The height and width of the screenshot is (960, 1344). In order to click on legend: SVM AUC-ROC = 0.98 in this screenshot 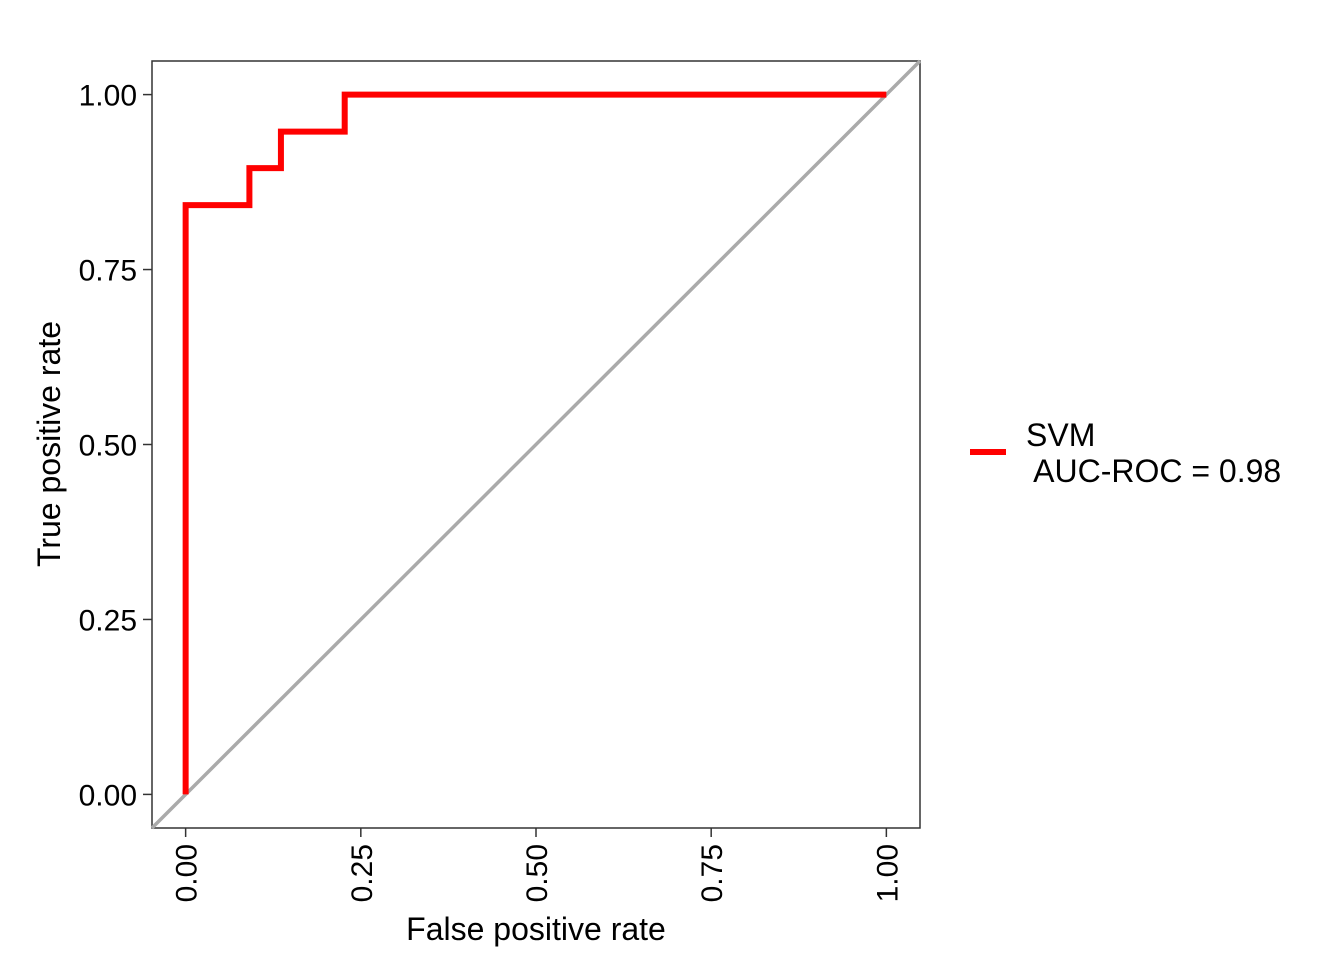, I will do `click(1125, 453)`.